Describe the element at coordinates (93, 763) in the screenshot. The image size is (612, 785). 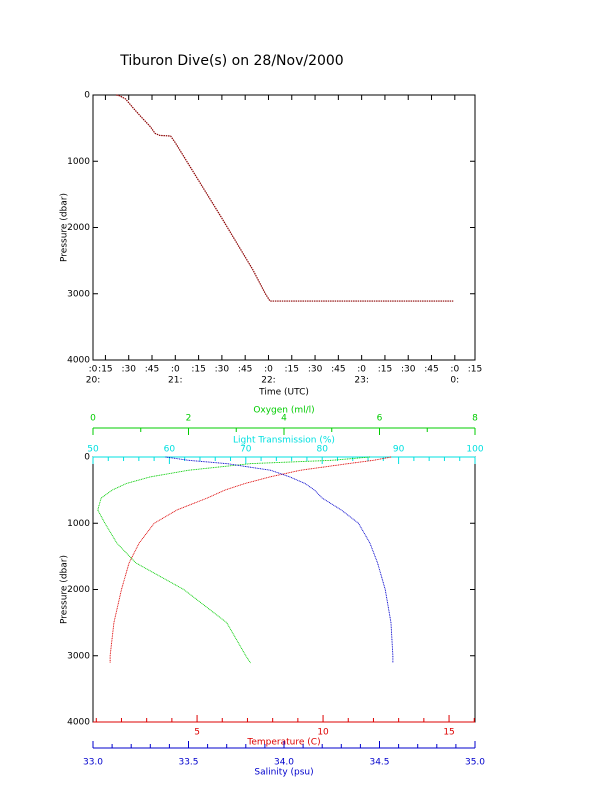
I see `x-tick-label: 33.0` at that location.